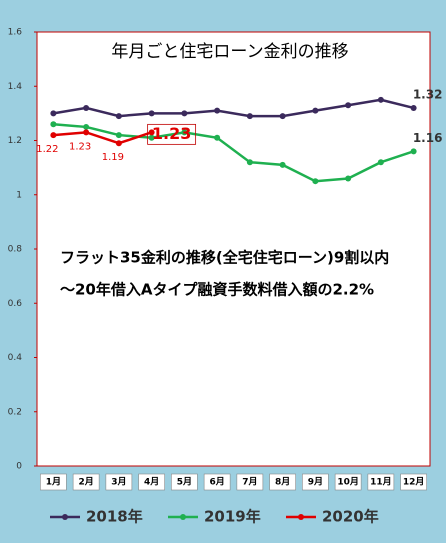 This screenshot has height=543, width=446. Describe the element at coordinates (428, 138) in the screenshot. I see `data-label: 1.16` at that location.